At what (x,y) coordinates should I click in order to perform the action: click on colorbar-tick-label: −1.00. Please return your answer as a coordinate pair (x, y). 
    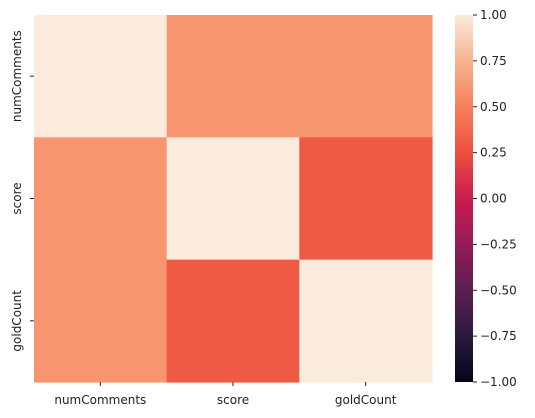
    Looking at the image, I should click on (498, 382).